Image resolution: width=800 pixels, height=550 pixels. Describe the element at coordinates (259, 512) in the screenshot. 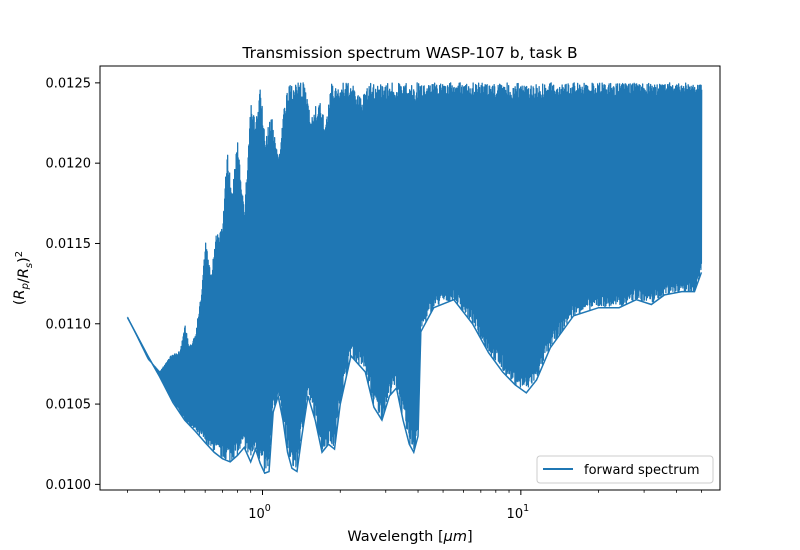

I see `x-tick-label: 10⁰` at that location.